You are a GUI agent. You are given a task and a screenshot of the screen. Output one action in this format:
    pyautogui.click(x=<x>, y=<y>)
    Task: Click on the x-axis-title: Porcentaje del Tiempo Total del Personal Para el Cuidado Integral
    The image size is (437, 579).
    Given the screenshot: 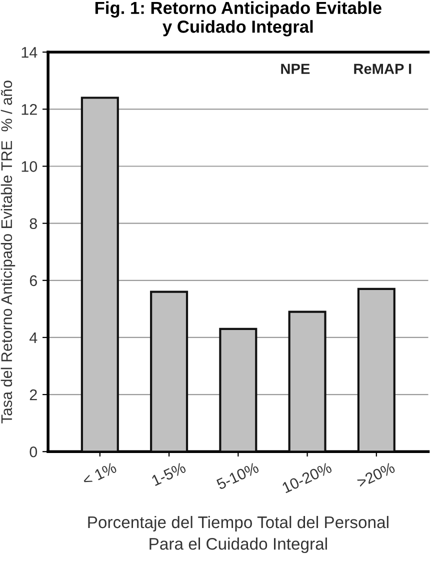 What is the action you would take?
    pyautogui.click(x=238, y=535)
    